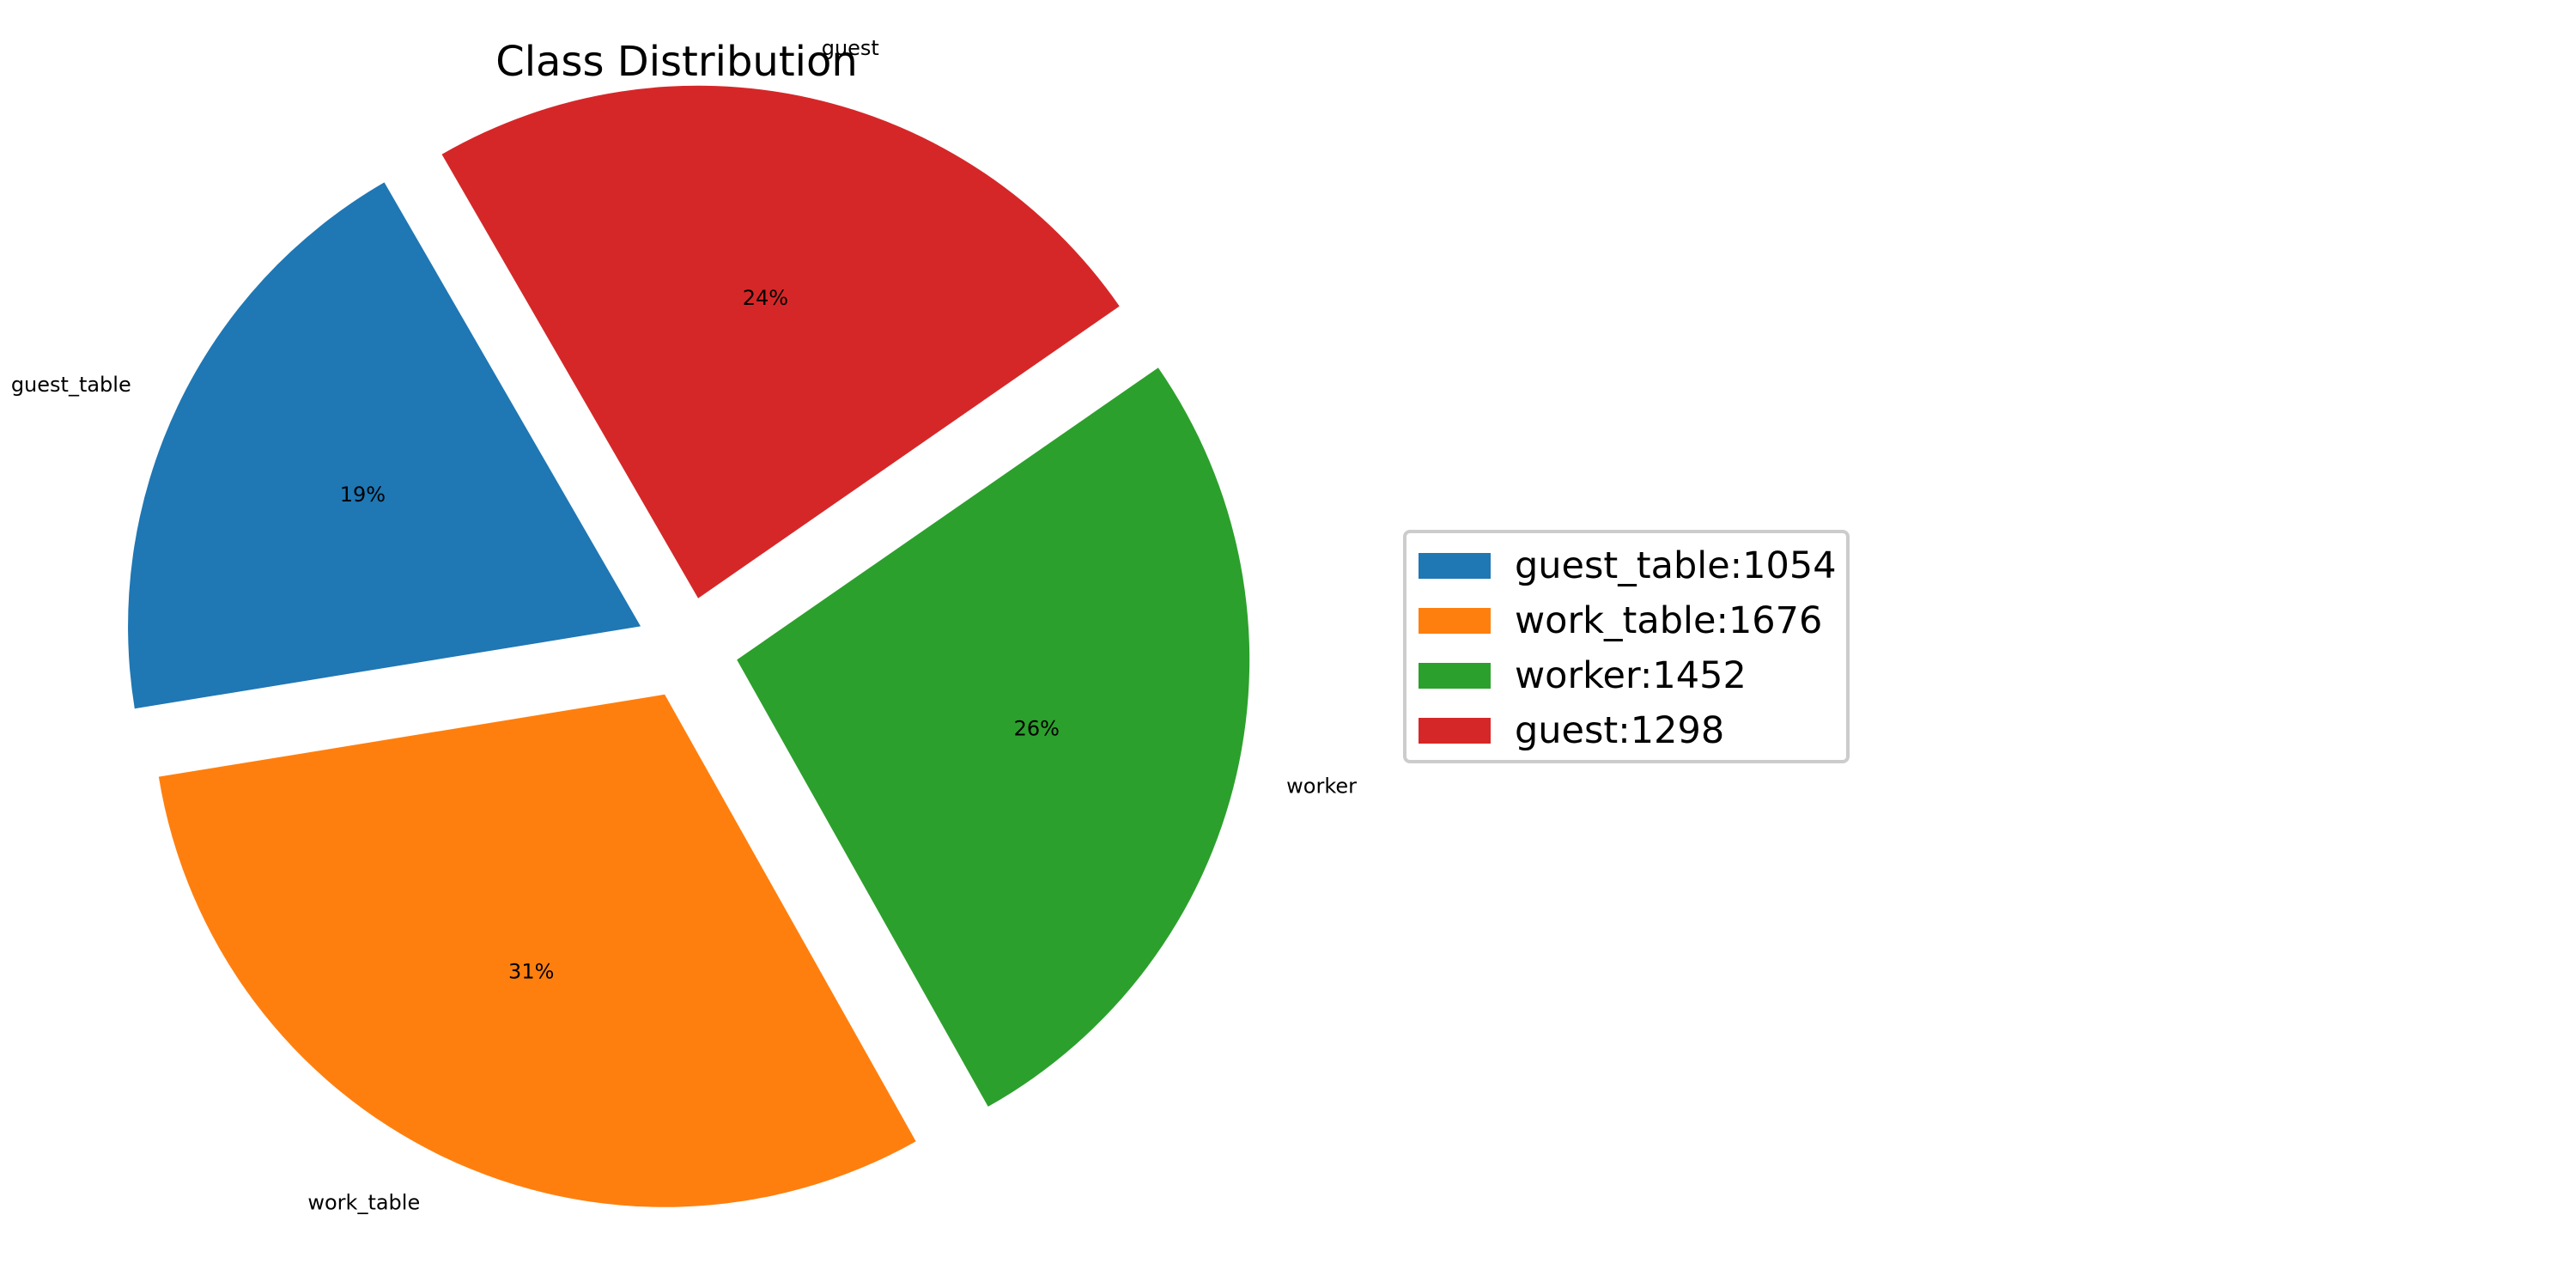 The height and width of the screenshot is (1288, 2576). Describe the element at coordinates (1455, 676) in the screenshot. I see `legend-swatch-worker` at that location.